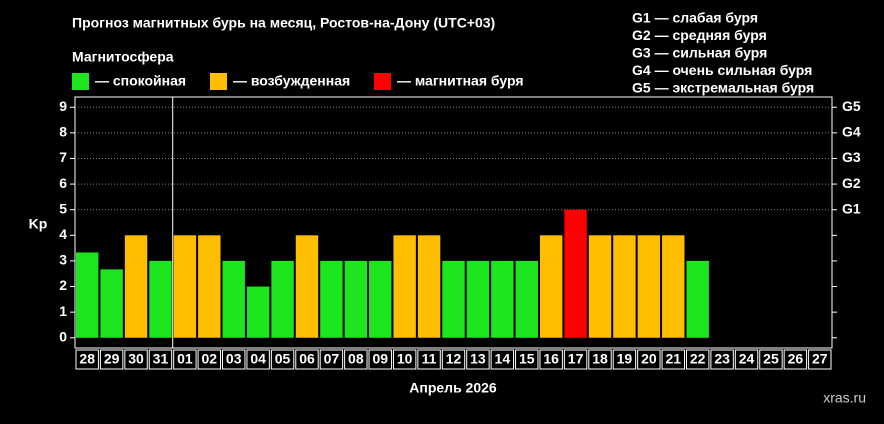 The height and width of the screenshot is (424, 884). I want to click on x-tick-label: 31, so click(161, 359).